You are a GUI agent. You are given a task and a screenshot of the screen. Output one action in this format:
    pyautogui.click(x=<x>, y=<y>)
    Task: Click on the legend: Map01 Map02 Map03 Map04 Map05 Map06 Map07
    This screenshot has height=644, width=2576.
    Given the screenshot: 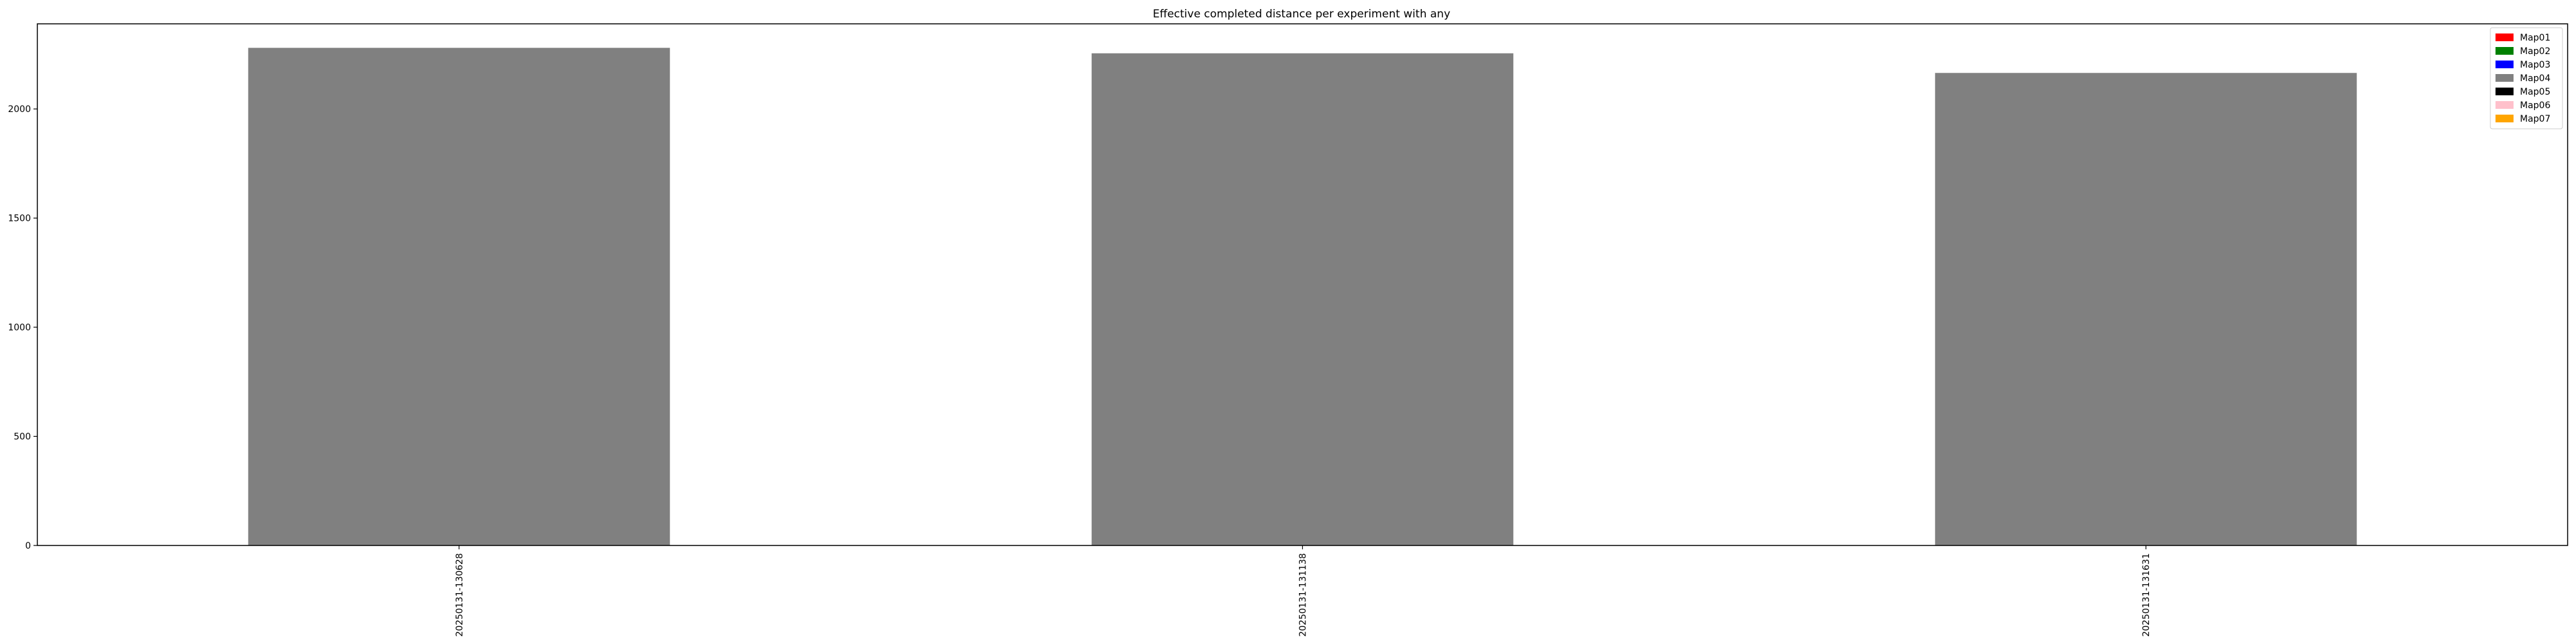 What is the action you would take?
    pyautogui.click(x=2526, y=78)
    